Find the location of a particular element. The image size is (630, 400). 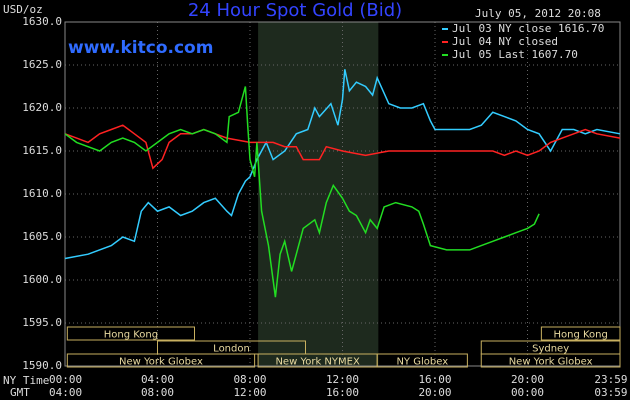

y-tick-label: 1590.0 is located at coordinates (42, 365).